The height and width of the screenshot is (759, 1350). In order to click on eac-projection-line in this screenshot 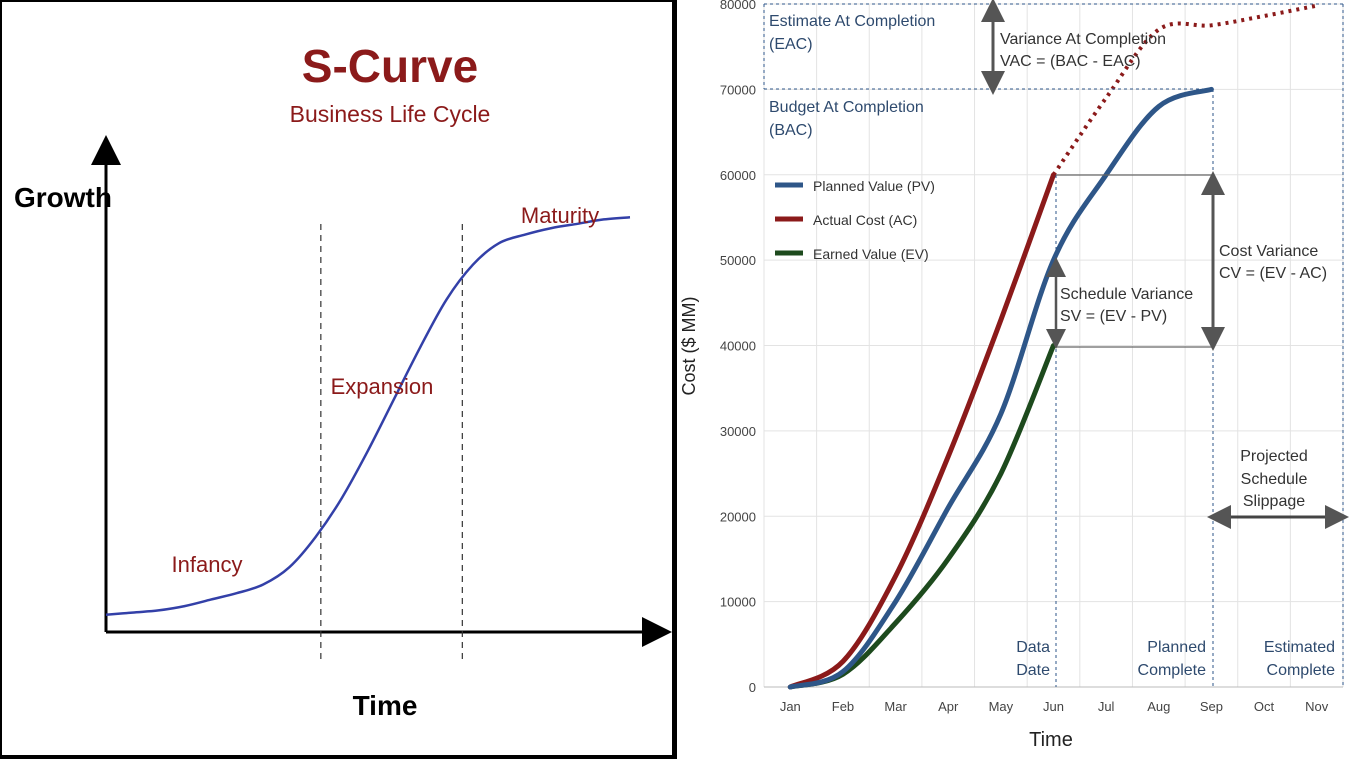, I will do `click(1184, 89)`.